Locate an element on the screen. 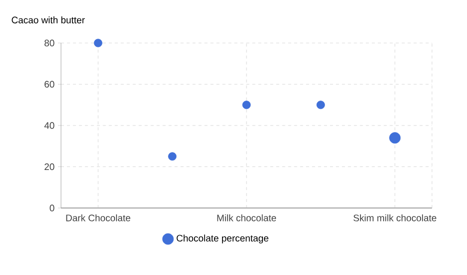 This screenshot has height=275, width=467. y-axis-title: Cacao with butter is located at coordinates (48, 20).